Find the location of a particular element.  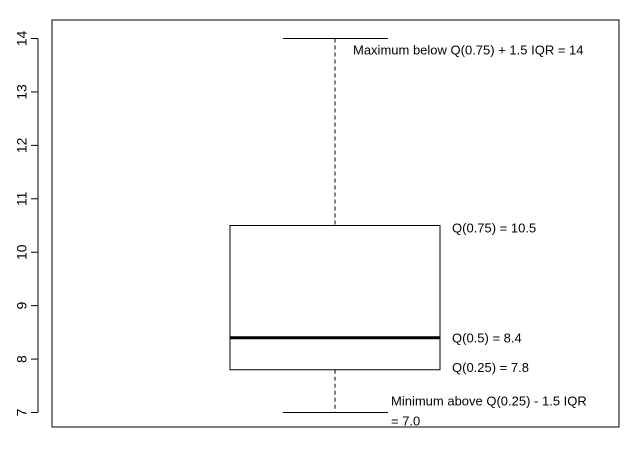

y-tick-label: 7 is located at coordinates (22, 412).